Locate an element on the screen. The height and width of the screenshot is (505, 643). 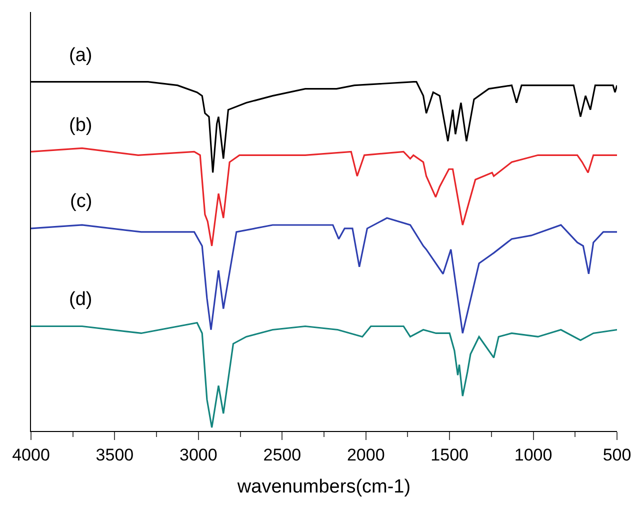
x-tick-label: 500 is located at coordinates (617, 455).